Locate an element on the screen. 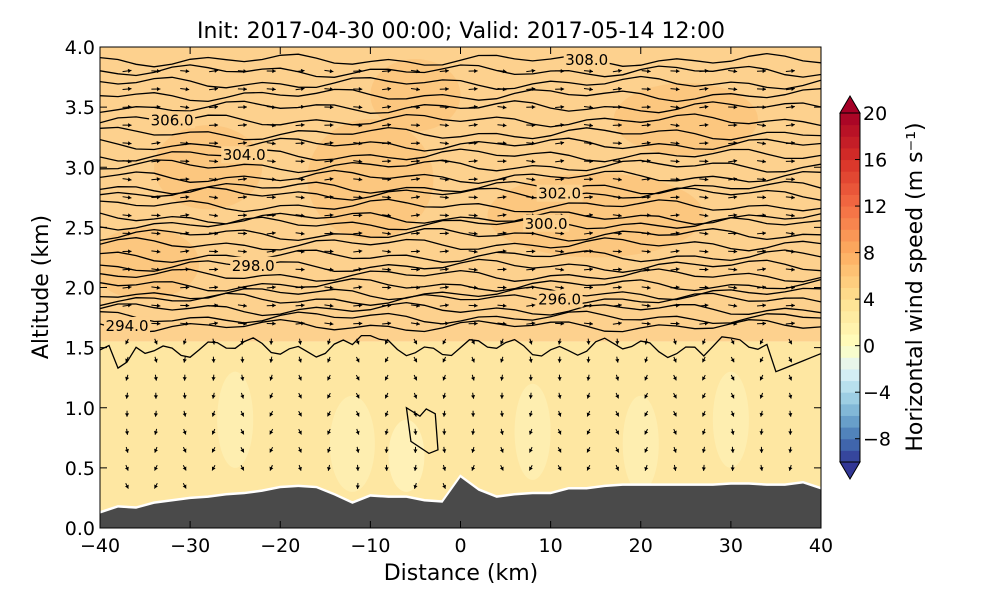 The width and height of the screenshot is (1000, 600). contour-label: 296.0 is located at coordinates (559, 300).